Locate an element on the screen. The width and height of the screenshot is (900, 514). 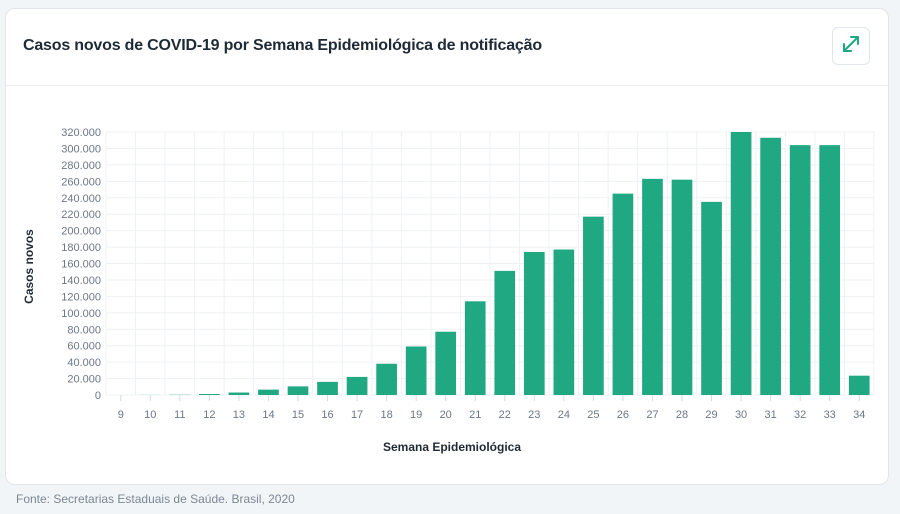
y-tick-label: 180.000 is located at coordinates (81, 248).